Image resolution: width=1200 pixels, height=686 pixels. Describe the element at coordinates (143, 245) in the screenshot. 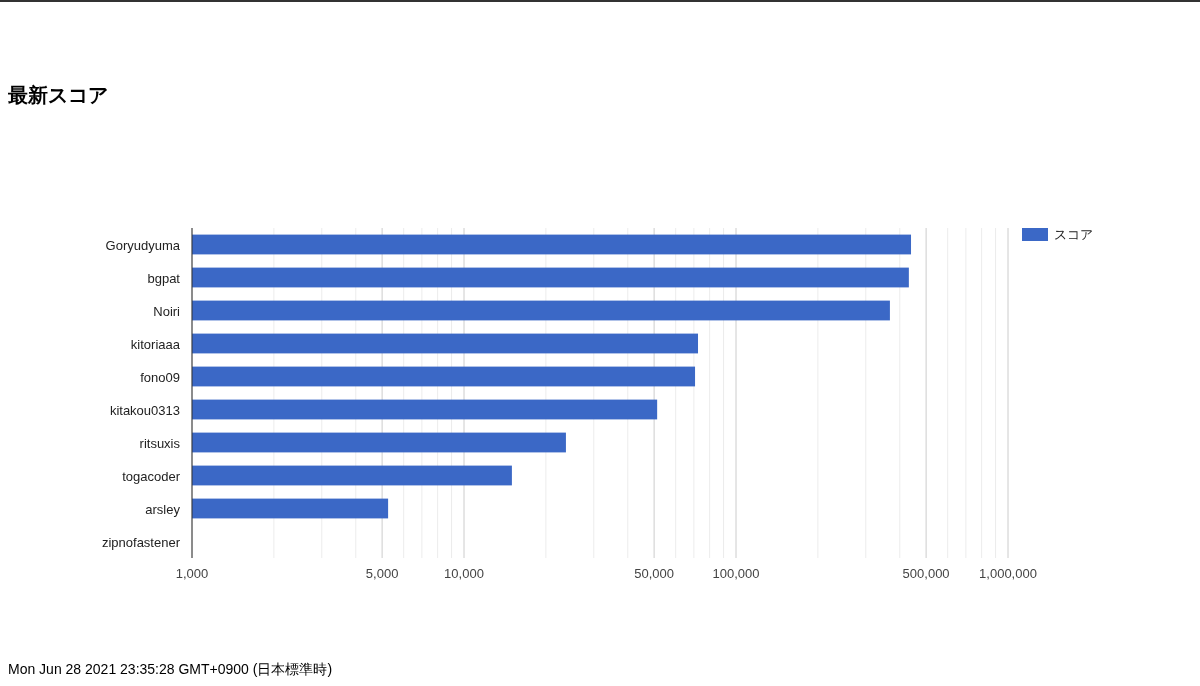

I see `y-tick-label: Goryudyuma` at that location.